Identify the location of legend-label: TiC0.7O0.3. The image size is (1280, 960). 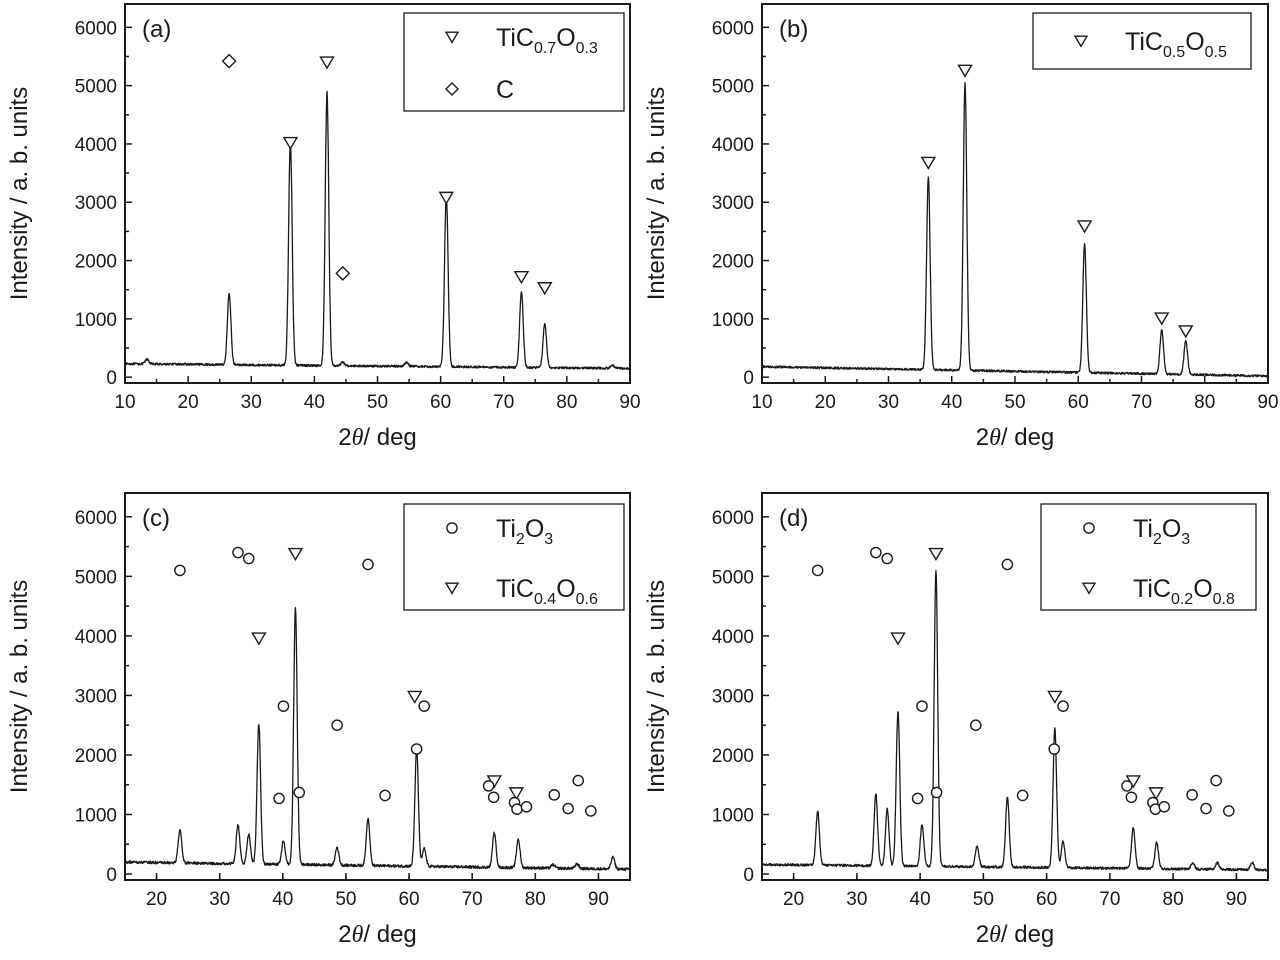
(547, 40).